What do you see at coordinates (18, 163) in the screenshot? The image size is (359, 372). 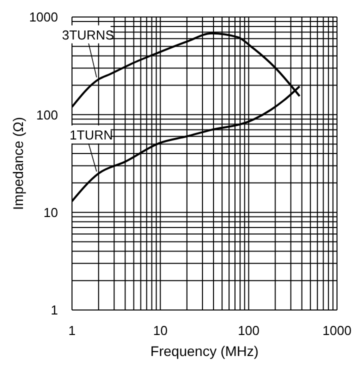 I see `y-axis-title: Impedance (Ω)` at bounding box center [18, 163].